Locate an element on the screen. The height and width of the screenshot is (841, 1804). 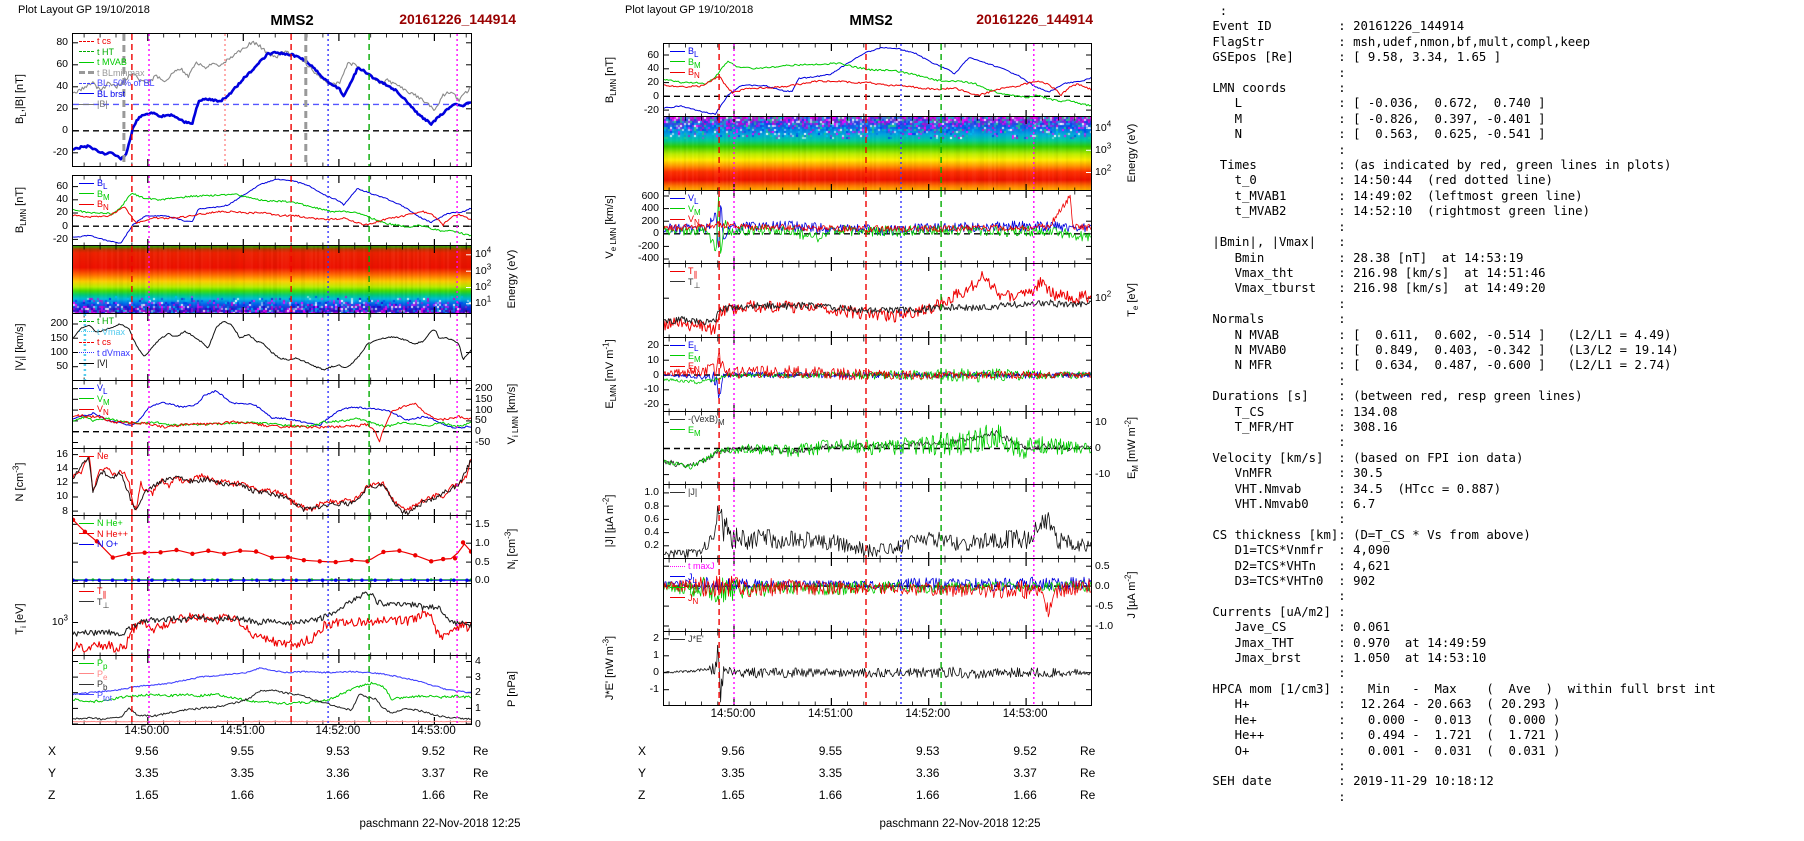
blmn-panel: BL BM BN is located at coordinates (272, 211).